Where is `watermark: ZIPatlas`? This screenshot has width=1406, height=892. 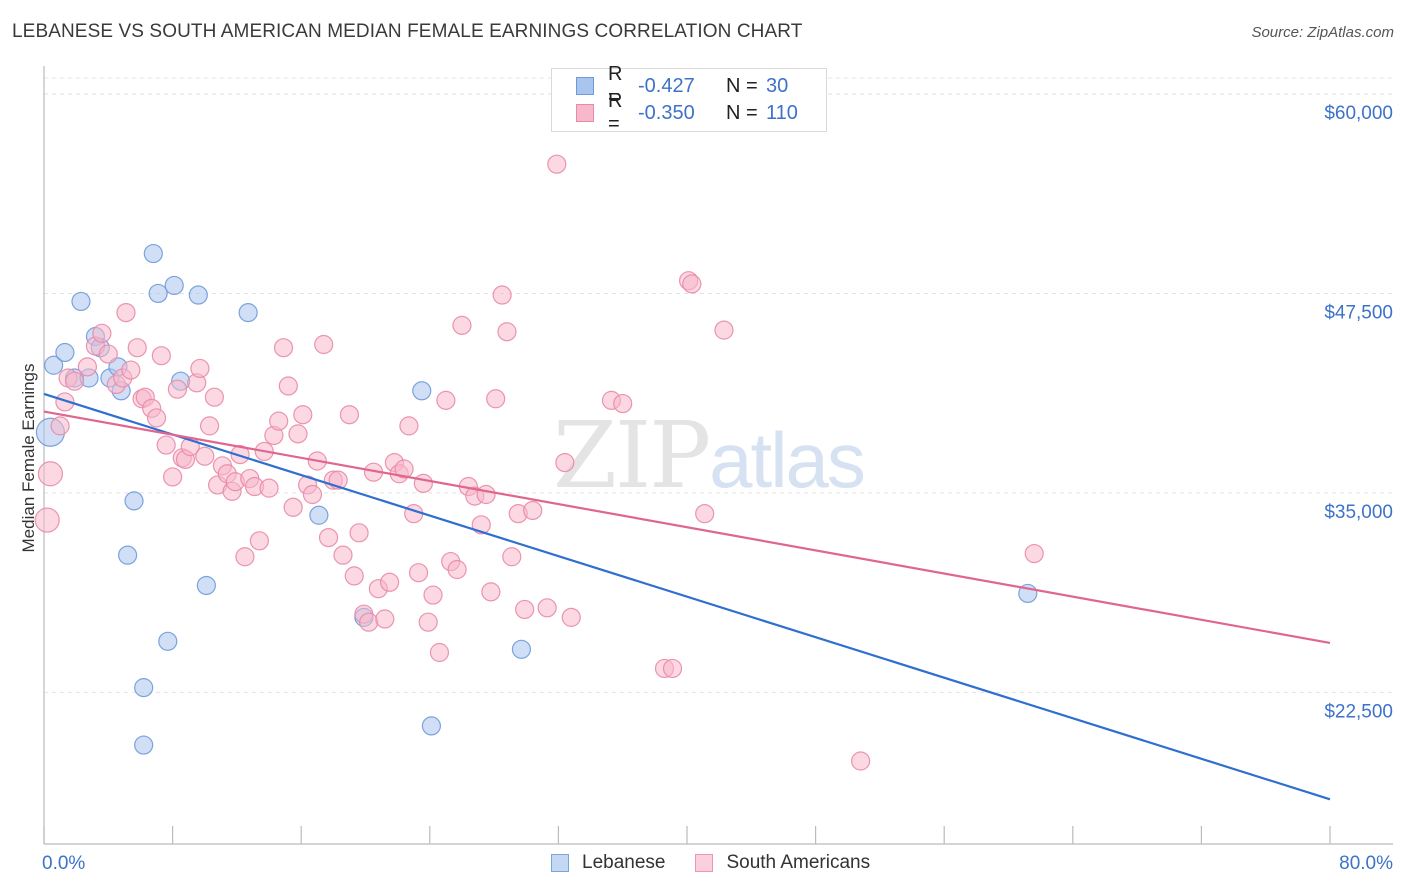 watermark: ZIPatlas is located at coordinates (709, 455).